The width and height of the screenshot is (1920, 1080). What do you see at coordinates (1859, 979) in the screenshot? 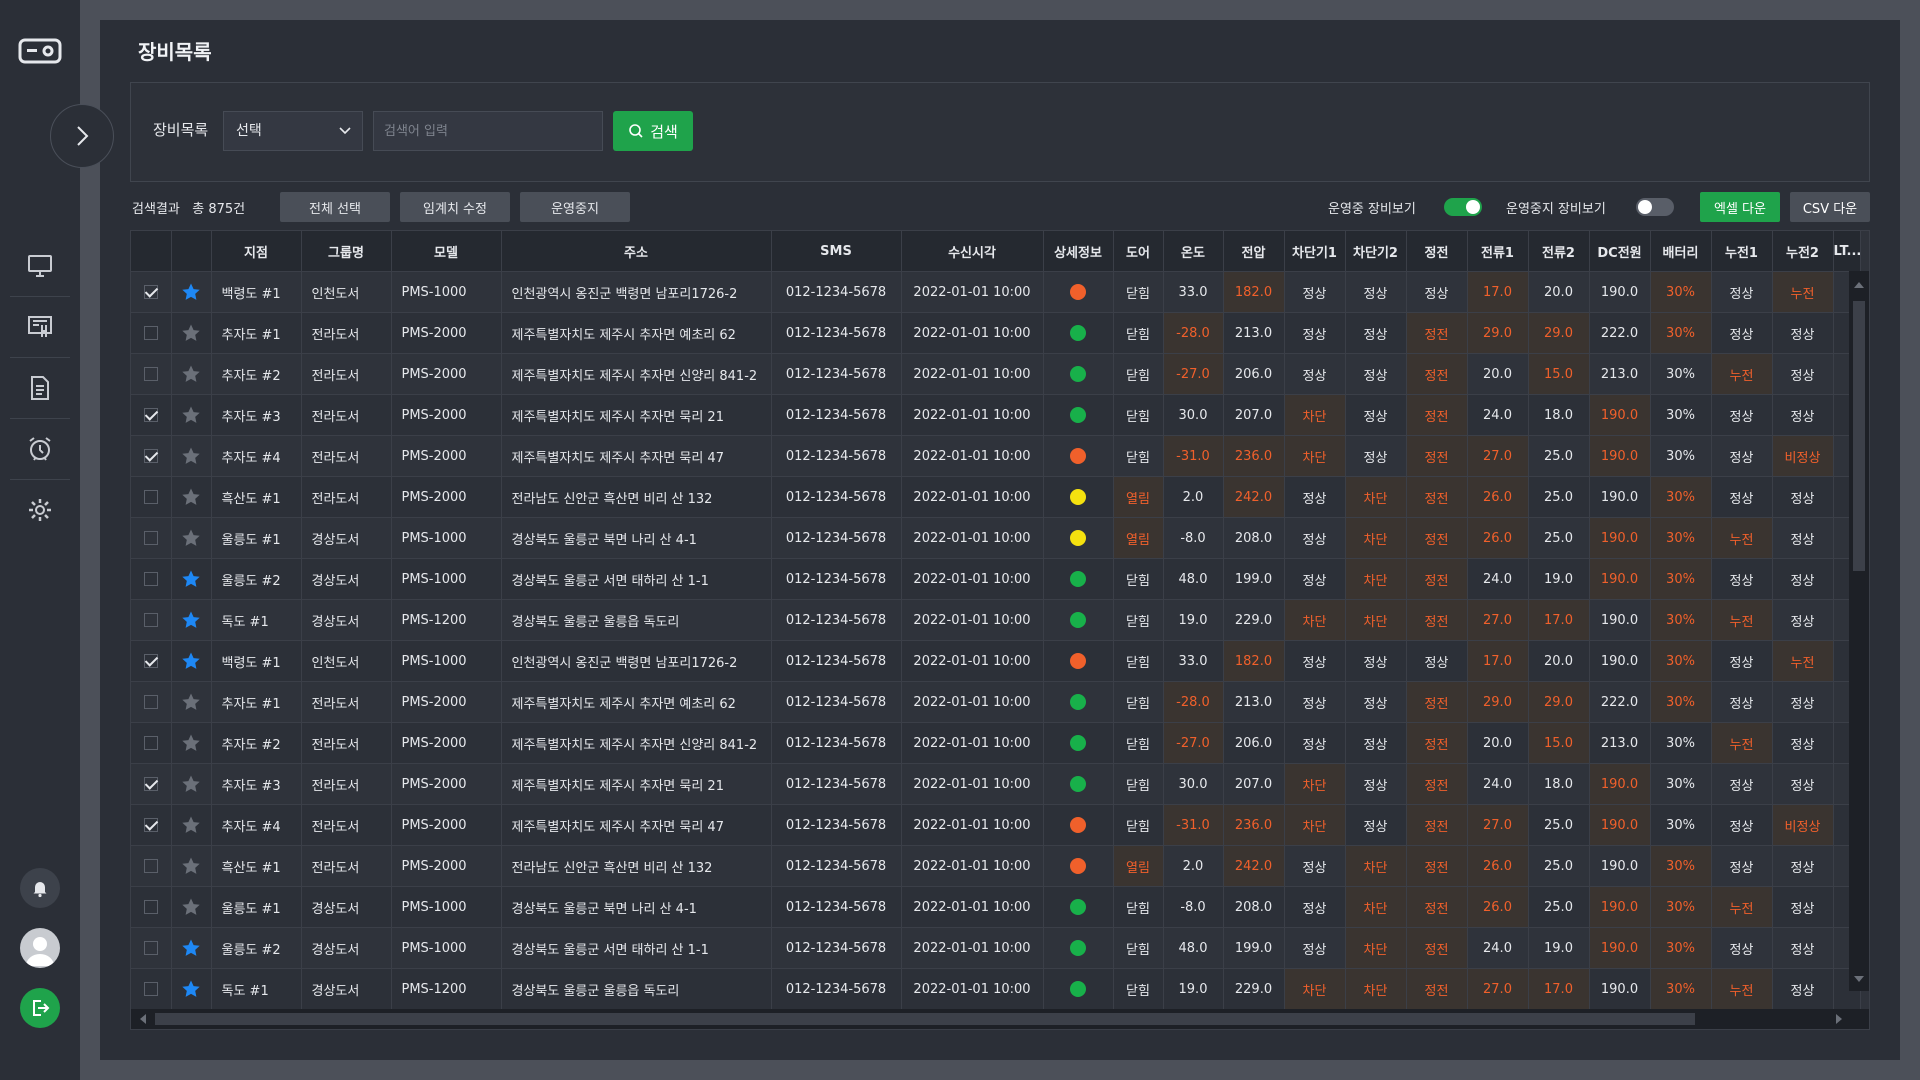
I see `scroll-down-arrow-icon` at bounding box center [1859, 979].